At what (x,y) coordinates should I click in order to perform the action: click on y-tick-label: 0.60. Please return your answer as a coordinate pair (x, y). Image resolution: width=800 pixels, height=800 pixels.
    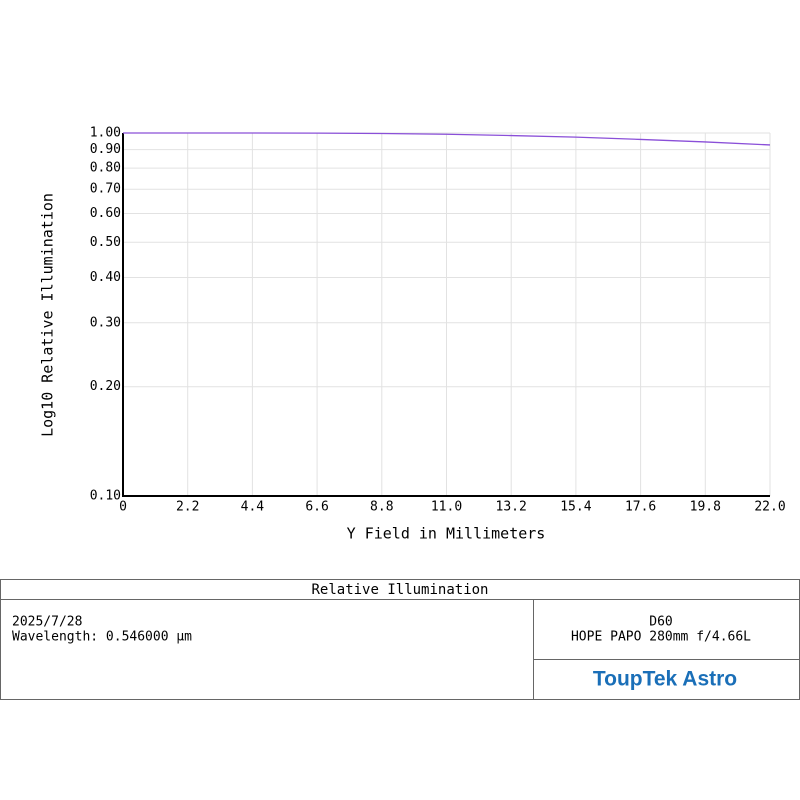
    Looking at the image, I should click on (105, 213).